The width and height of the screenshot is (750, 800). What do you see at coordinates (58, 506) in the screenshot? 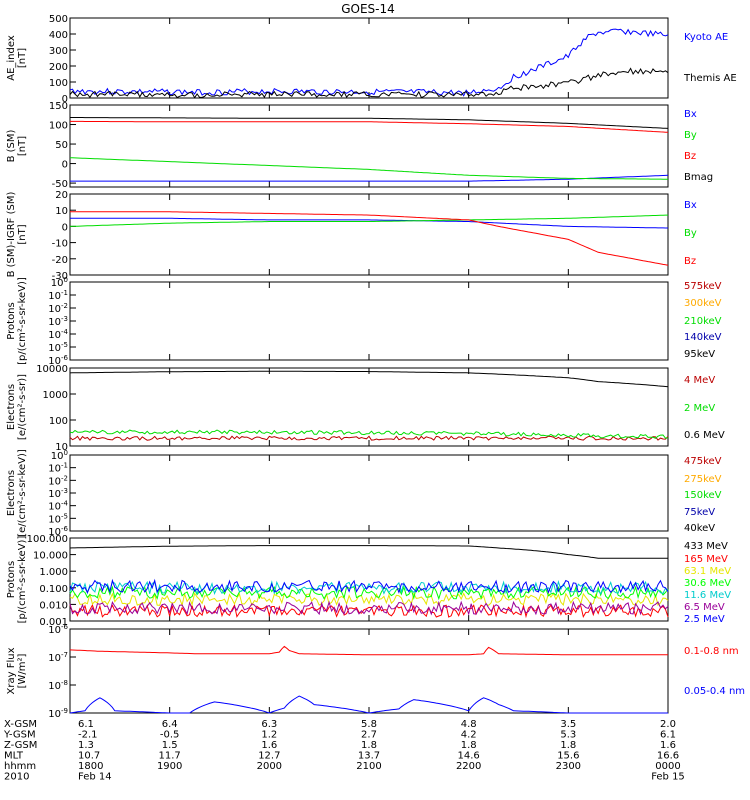
I see `y-tick-label-5-2: 10⁻⁴` at bounding box center [58, 506].